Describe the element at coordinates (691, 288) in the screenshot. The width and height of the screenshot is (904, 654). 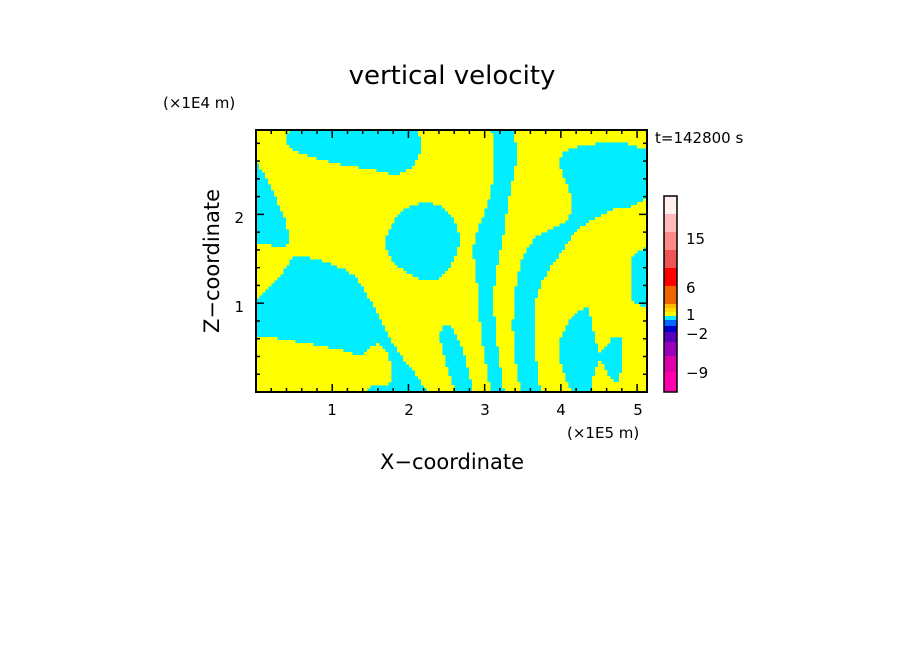
I see `colorbar-label: 6` at that location.